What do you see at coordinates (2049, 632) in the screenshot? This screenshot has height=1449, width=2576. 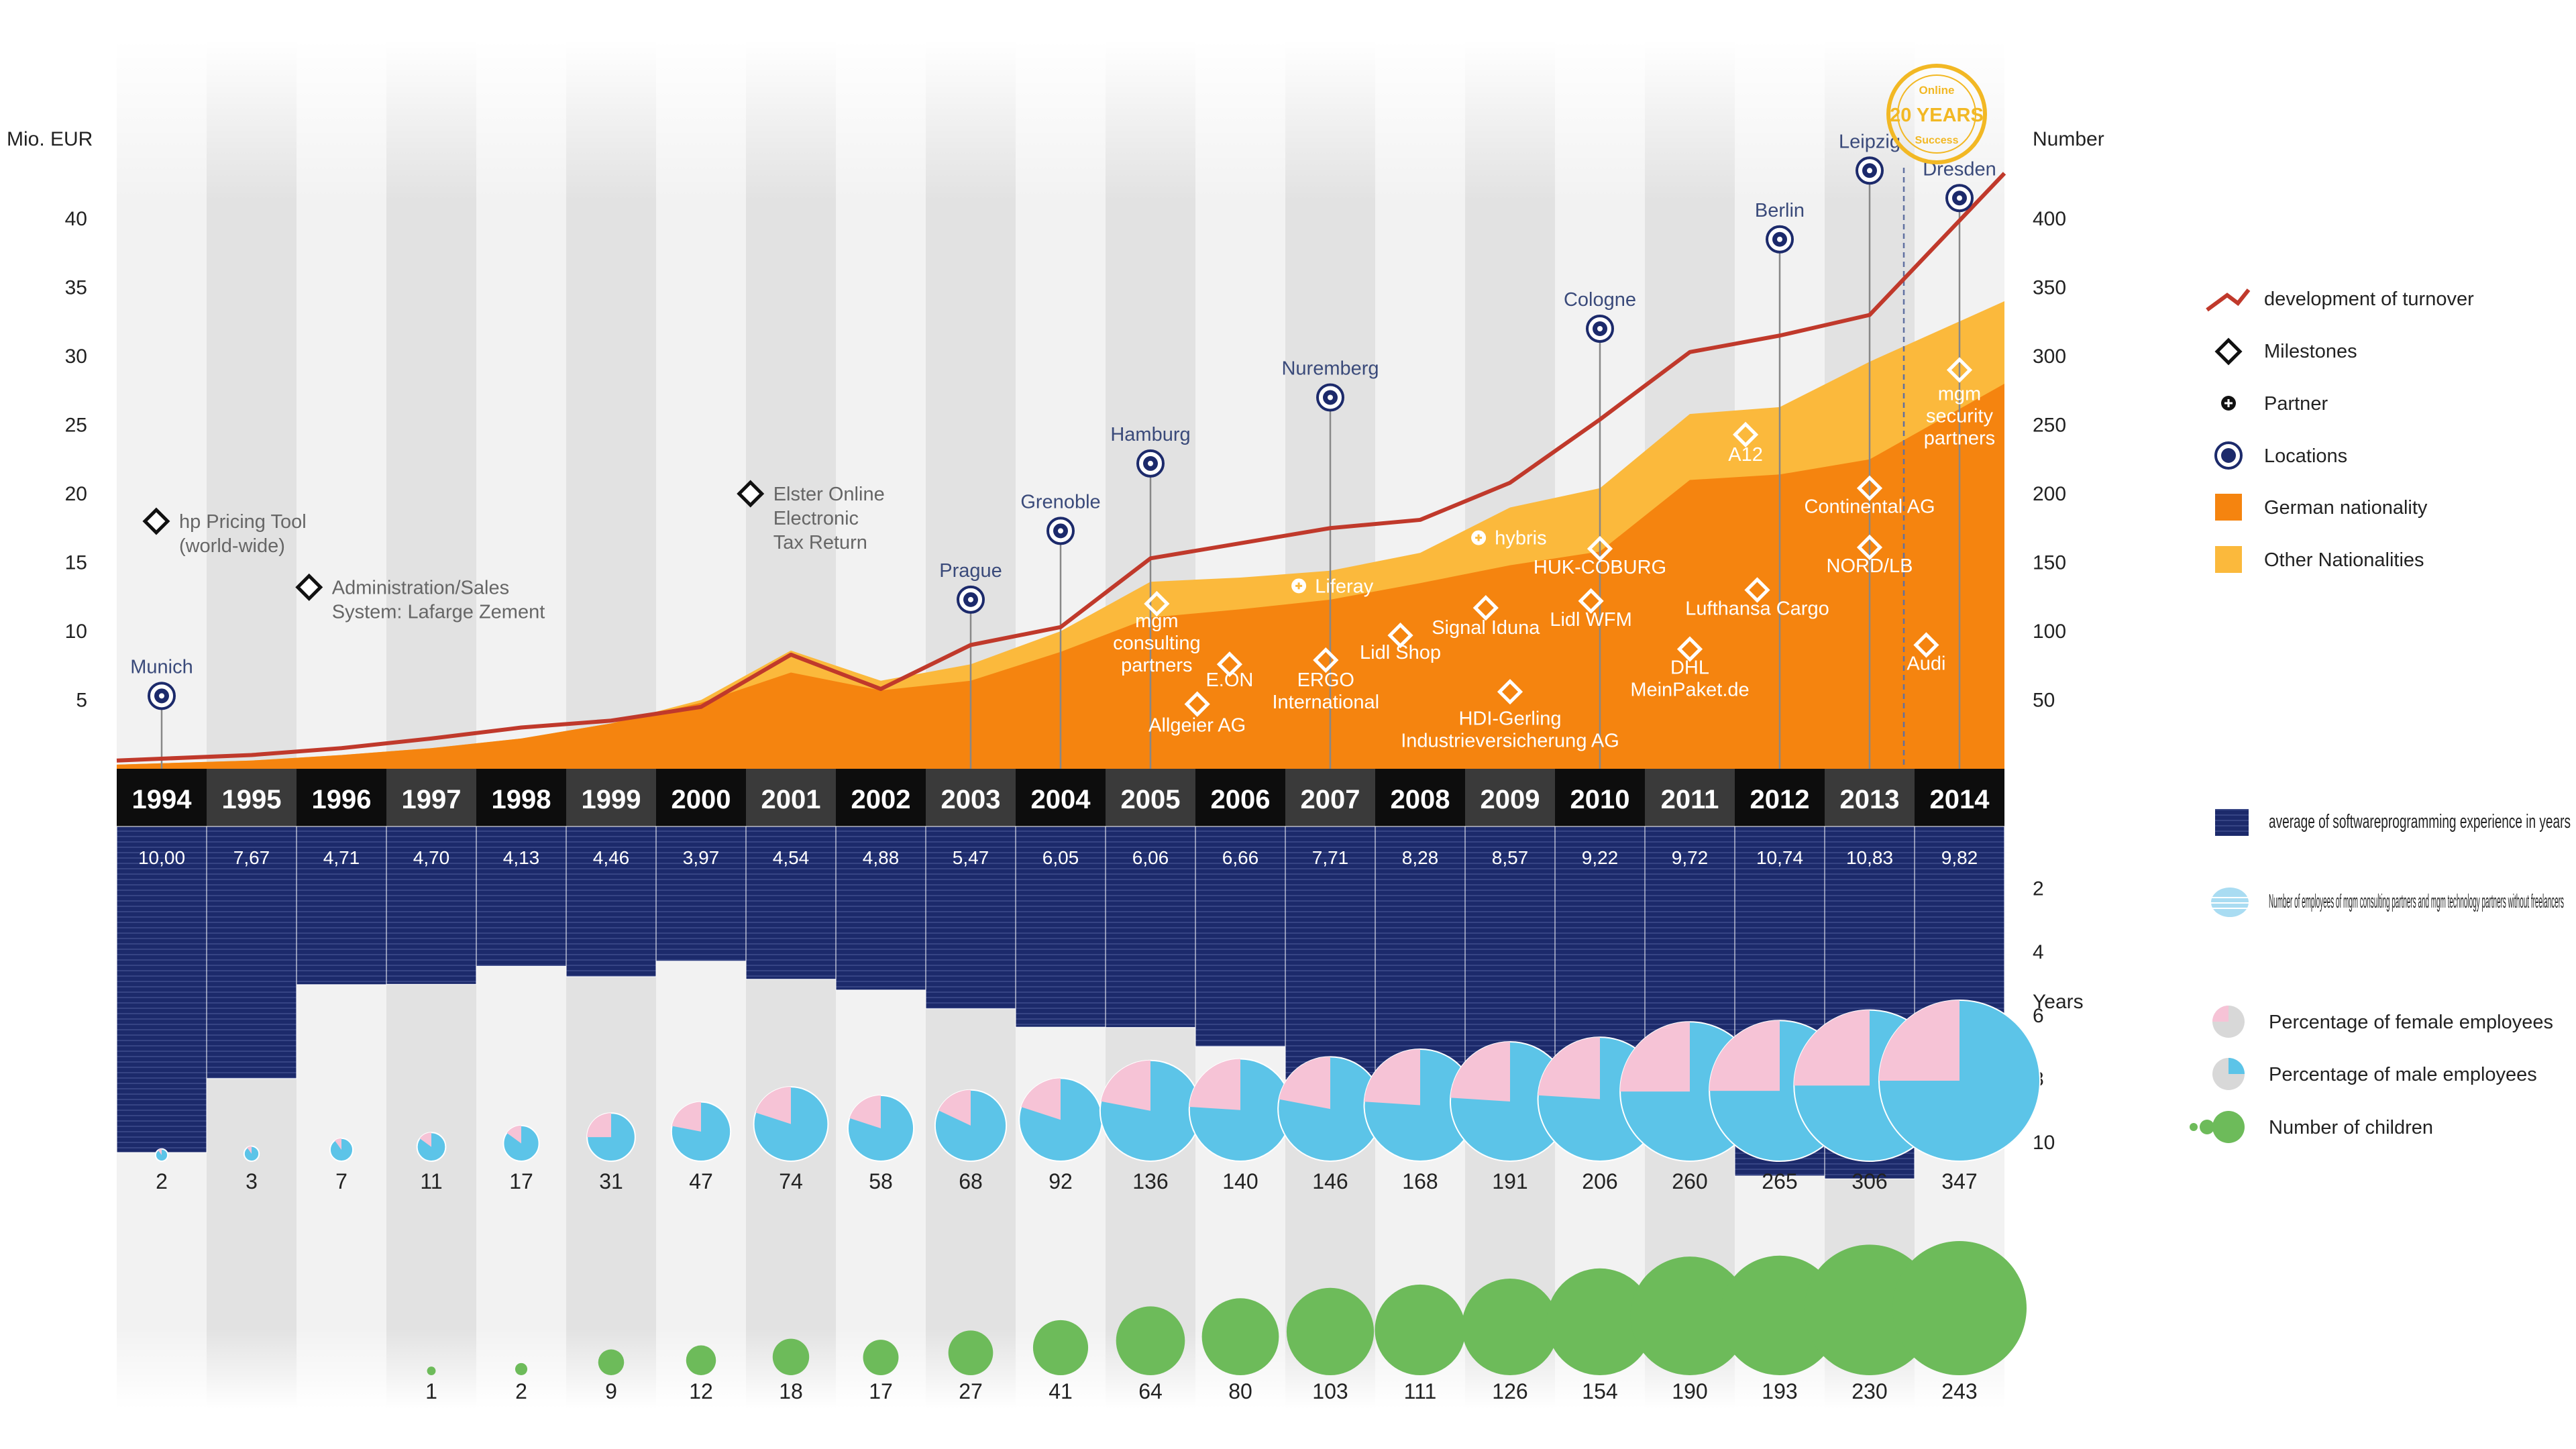 I see `right-axis-tick: 100` at bounding box center [2049, 632].